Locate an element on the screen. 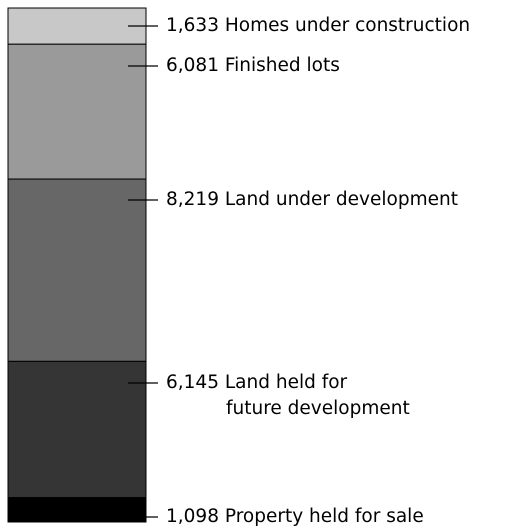 This screenshot has width=522, height=532. value-label: 1,633 is located at coordinates (192, 25).